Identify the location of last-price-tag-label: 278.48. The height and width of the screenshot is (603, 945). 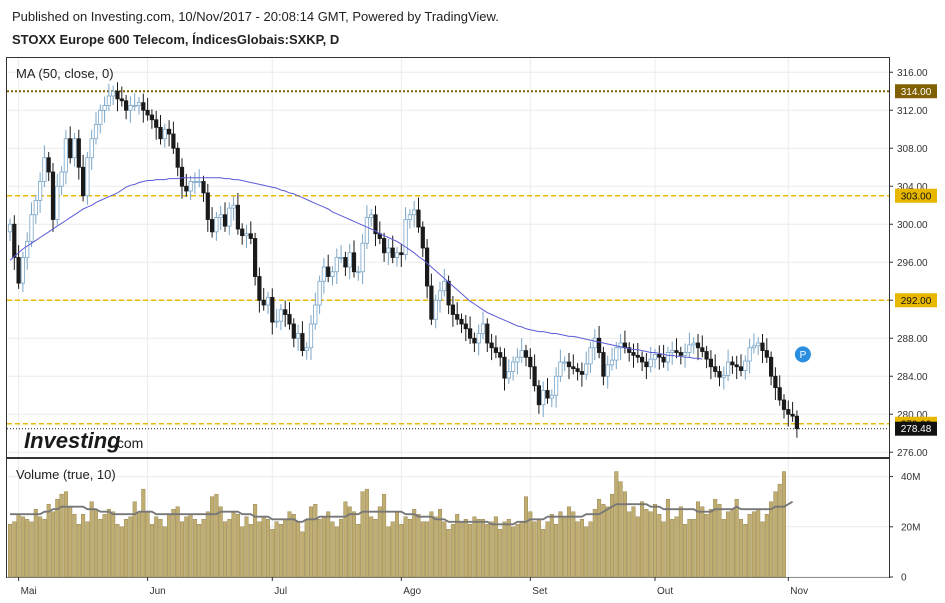
(916, 429).